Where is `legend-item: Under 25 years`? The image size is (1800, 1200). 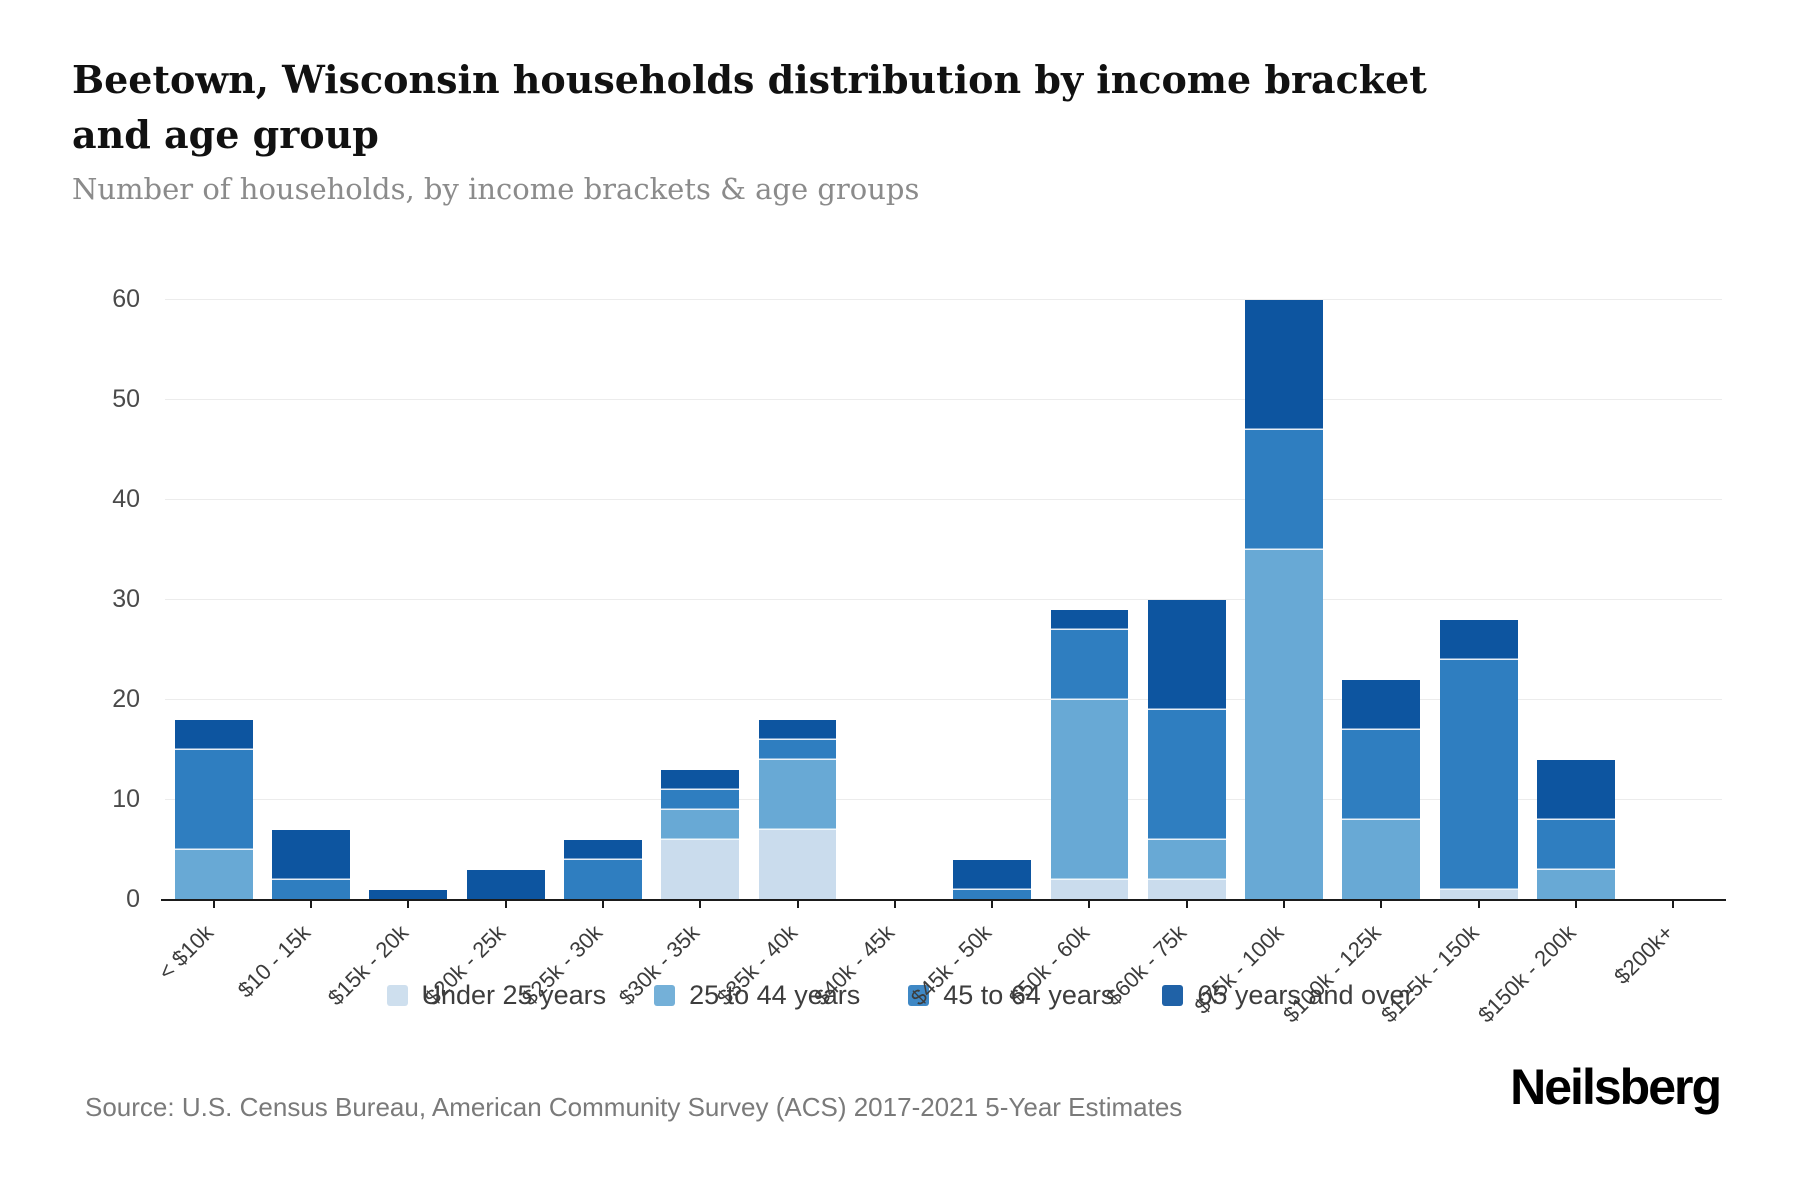
legend-item: Under 25 years is located at coordinates (496, 995).